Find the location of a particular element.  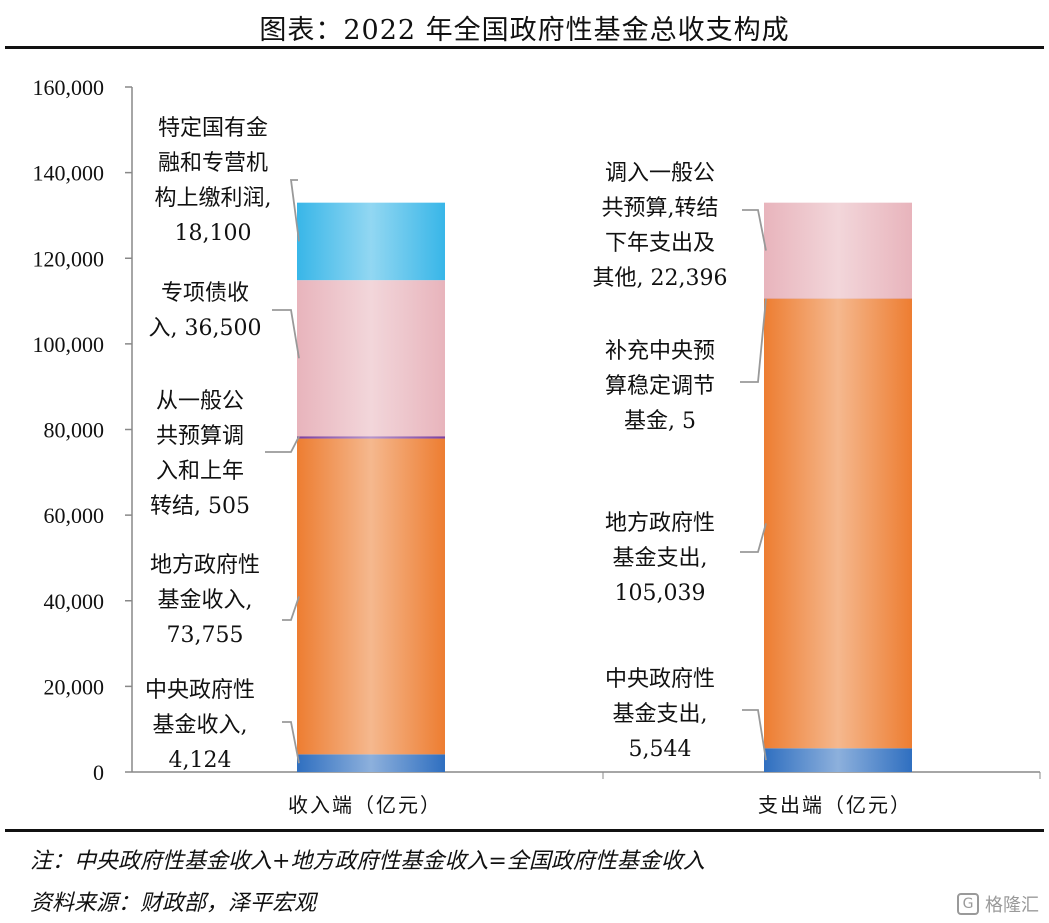

data-label: 从一般公共预算调入和上年转结, 505 is located at coordinates (200, 454).